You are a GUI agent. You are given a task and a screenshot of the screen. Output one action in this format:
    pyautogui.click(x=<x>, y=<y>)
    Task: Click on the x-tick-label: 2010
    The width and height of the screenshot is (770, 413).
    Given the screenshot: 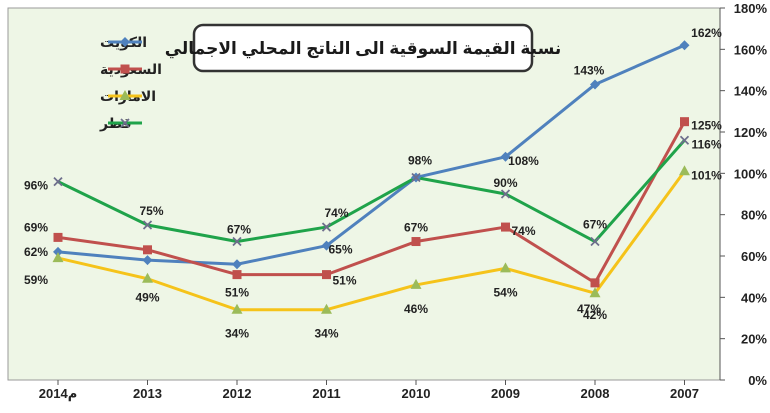 What is the action you would take?
    pyautogui.click(x=416, y=393)
    